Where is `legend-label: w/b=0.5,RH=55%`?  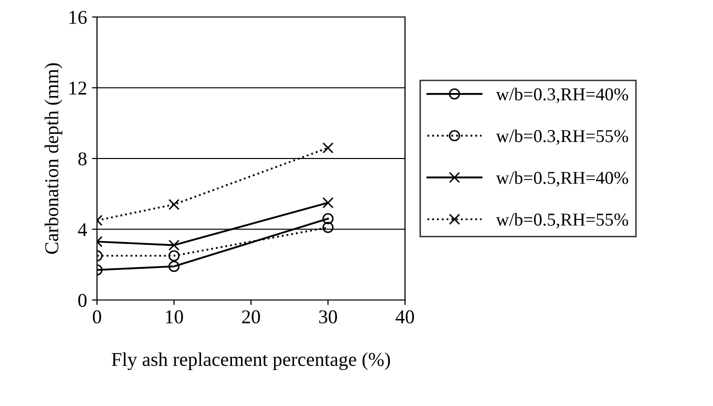
legend-label: w/b=0.5,RH=55% is located at coordinates (562, 220).